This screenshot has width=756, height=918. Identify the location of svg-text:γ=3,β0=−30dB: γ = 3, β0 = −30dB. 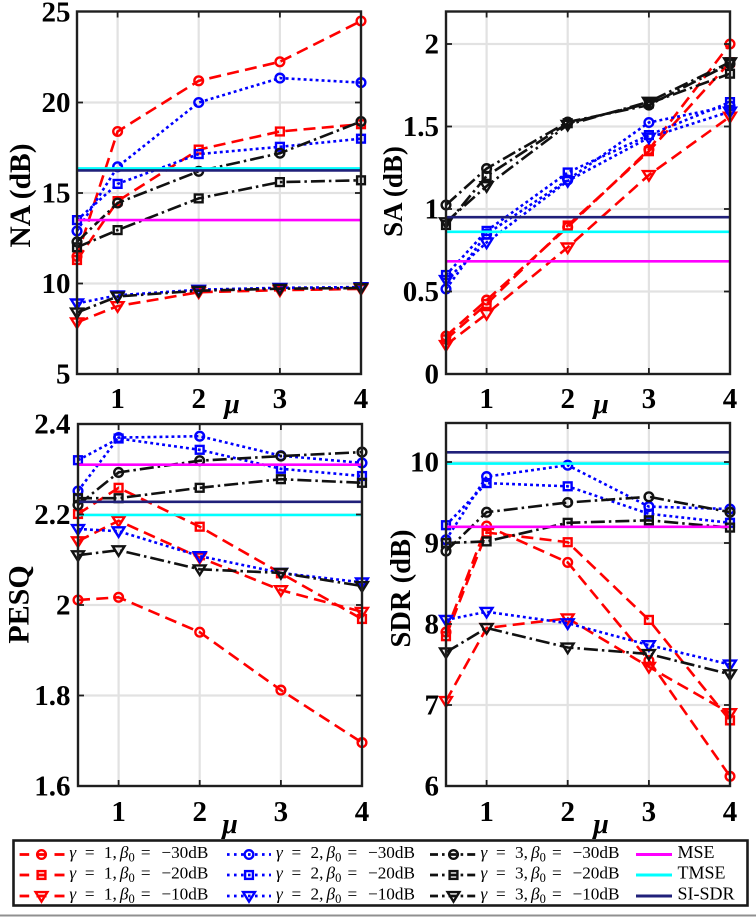
(550, 854).